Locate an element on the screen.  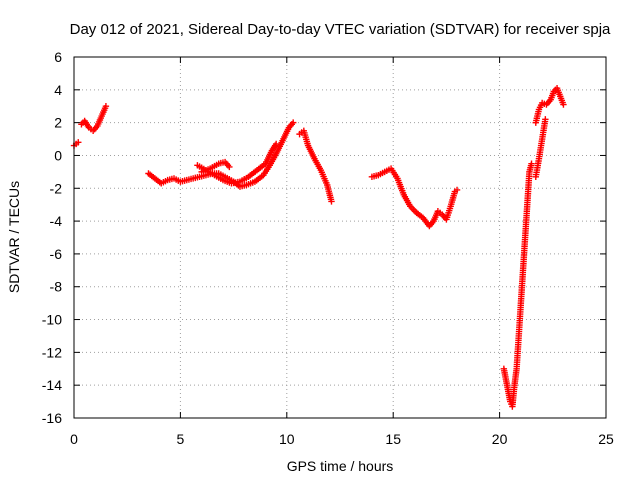
x-tick-label: 15 is located at coordinates (393, 439).